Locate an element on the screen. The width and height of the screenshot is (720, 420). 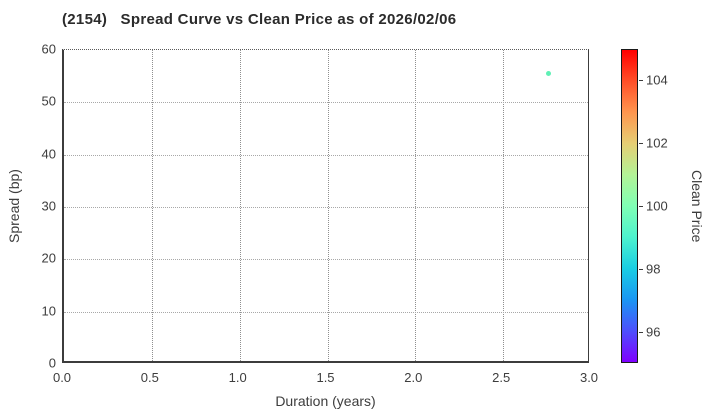
colorbar-tick-label: 96 is located at coordinates (653, 332).